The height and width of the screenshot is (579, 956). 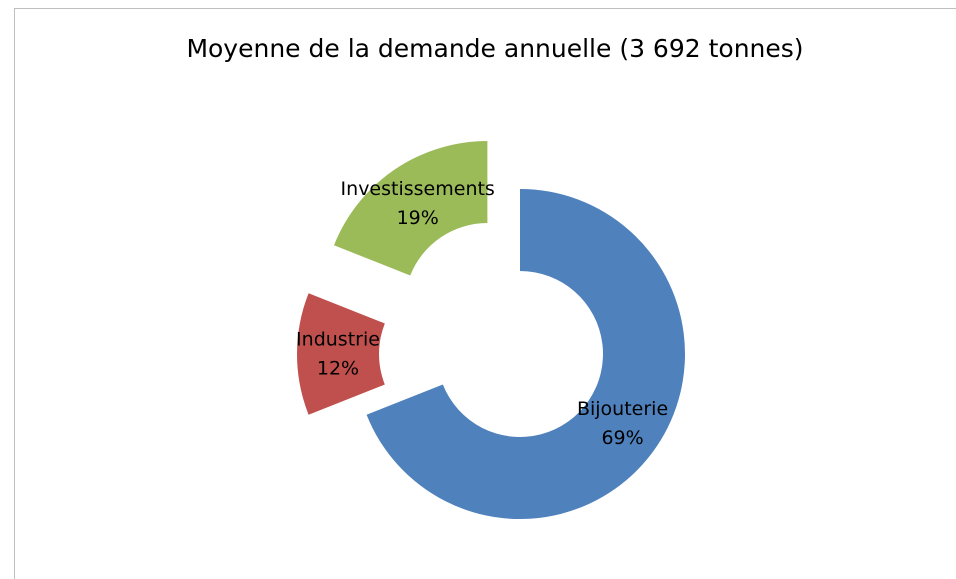 What do you see at coordinates (622, 409) in the screenshot?
I see `slice-label: Bijouterie` at bounding box center [622, 409].